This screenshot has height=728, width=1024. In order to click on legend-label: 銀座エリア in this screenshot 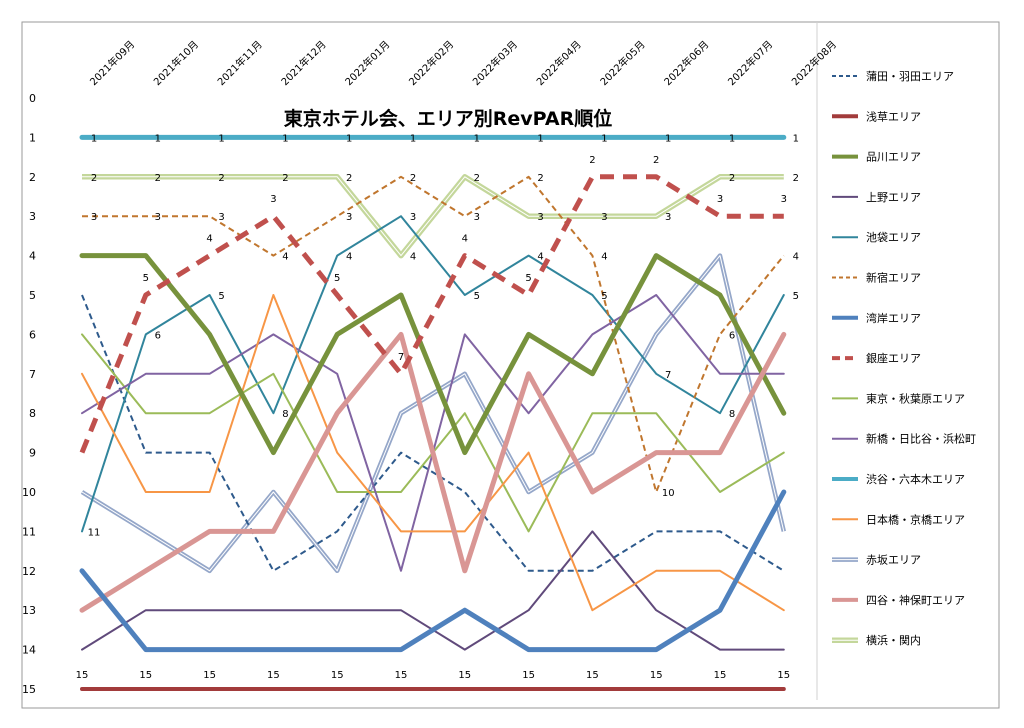, I will do `click(893, 358)`.